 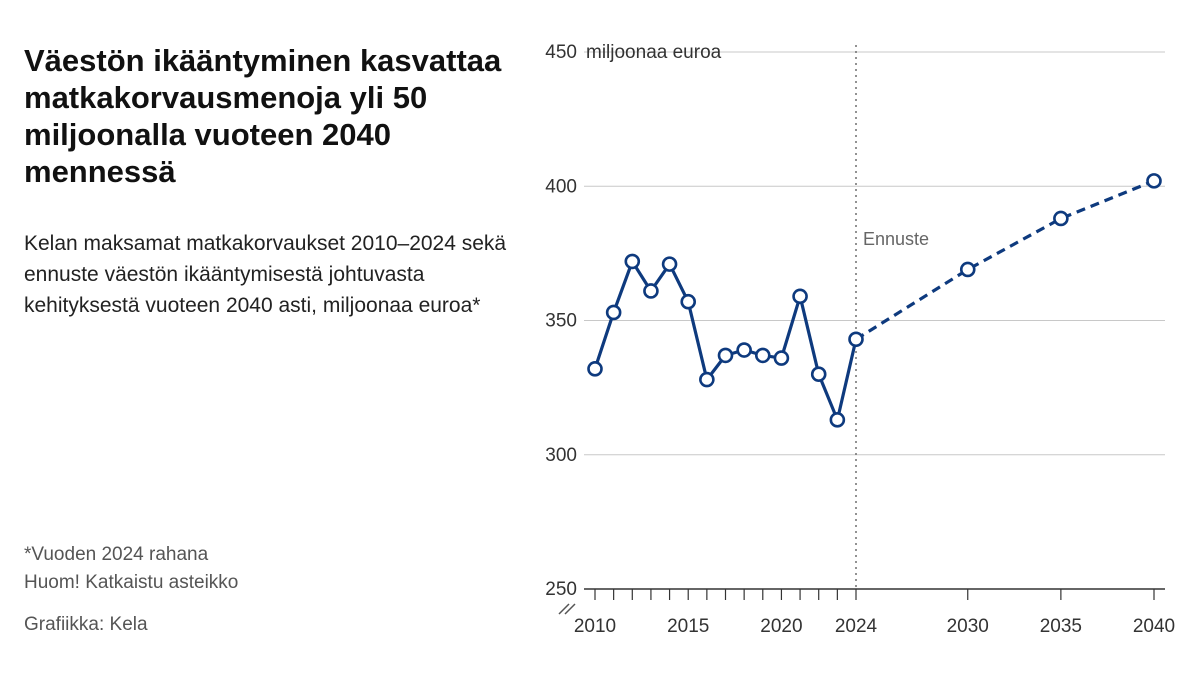 What do you see at coordinates (561, 52) in the screenshot?
I see `y-tick-label-450: 450` at bounding box center [561, 52].